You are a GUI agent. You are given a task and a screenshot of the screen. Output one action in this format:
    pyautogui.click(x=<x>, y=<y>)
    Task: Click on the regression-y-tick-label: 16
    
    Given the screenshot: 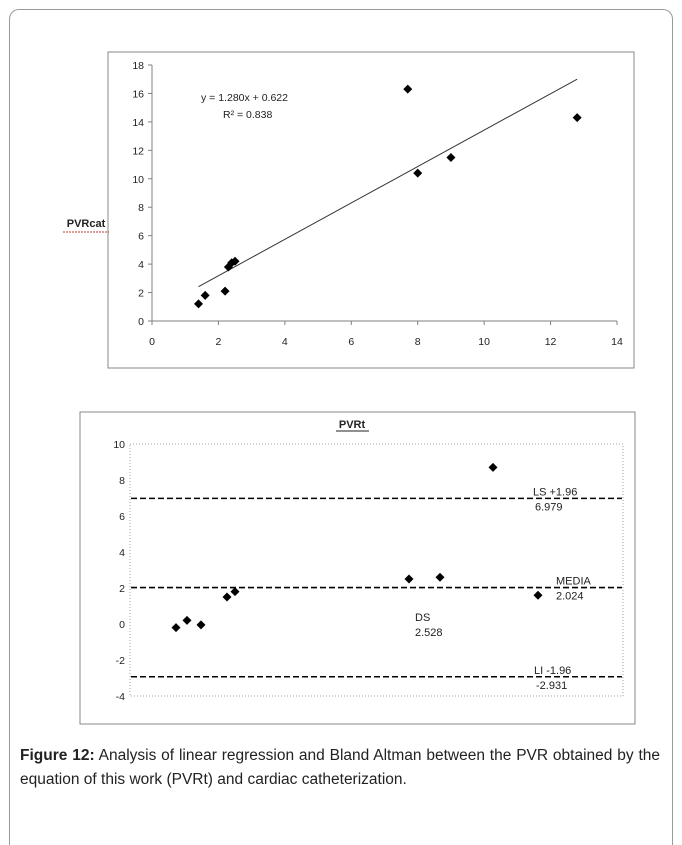 What is the action you would take?
    pyautogui.click(x=138, y=94)
    